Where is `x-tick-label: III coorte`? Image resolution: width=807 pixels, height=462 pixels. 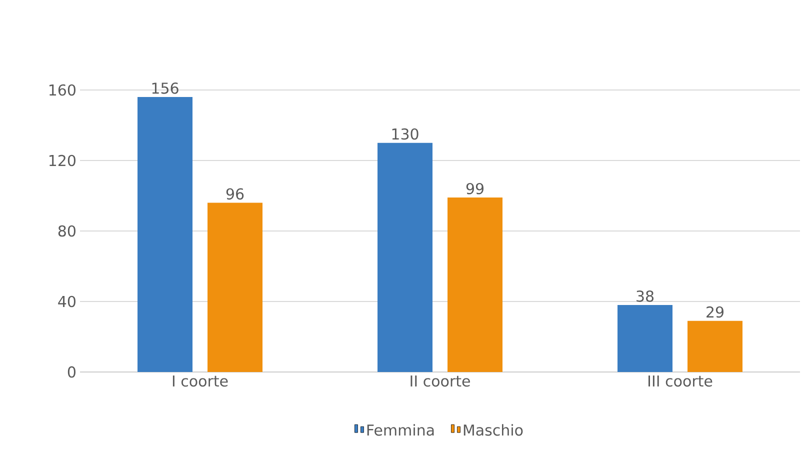
x-tick-label: III coorte is located at coordinates (680, 381).